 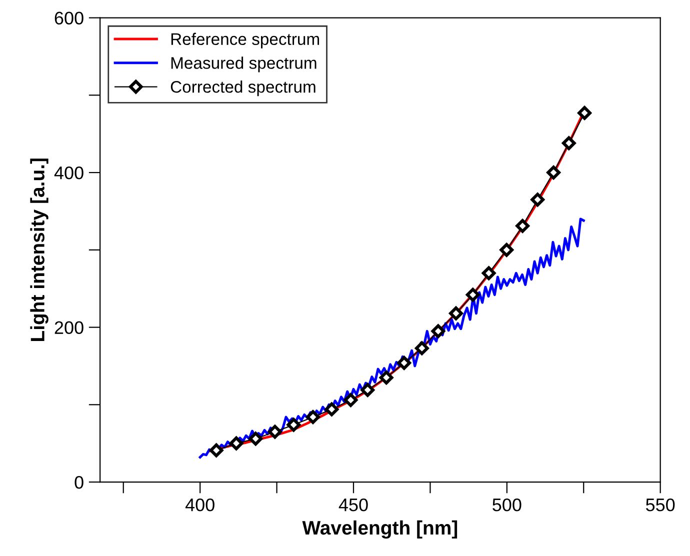 What do you see at coordinates (69, 18) in the screenshot?
I see `y-tick-label: 600` at bounding box center [69, 18].